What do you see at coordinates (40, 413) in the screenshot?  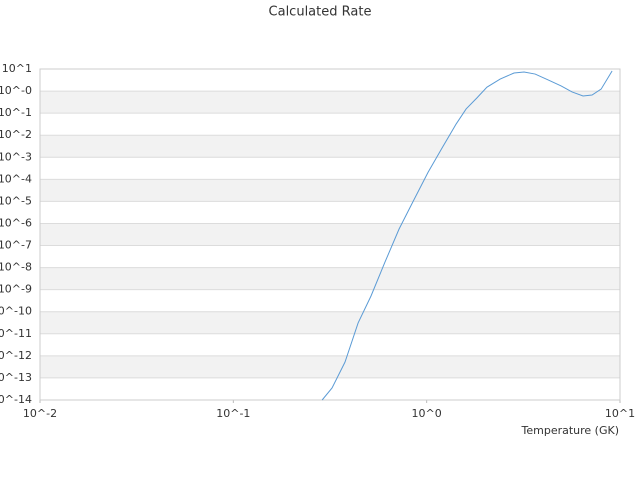 I see `x-tick-label: 10^-2` at bounding box center [40, 413].